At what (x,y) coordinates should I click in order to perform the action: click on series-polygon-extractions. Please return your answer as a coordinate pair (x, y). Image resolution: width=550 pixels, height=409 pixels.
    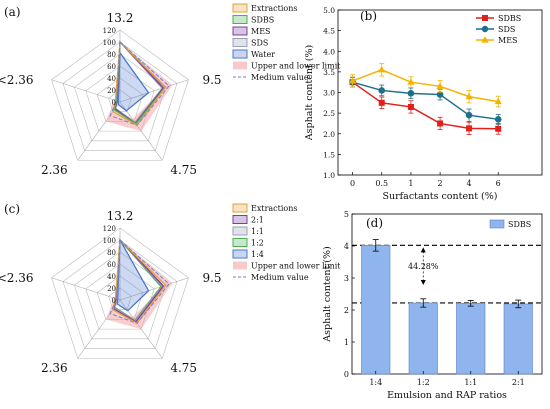
    Looking at the image, I should click on (139, 281).